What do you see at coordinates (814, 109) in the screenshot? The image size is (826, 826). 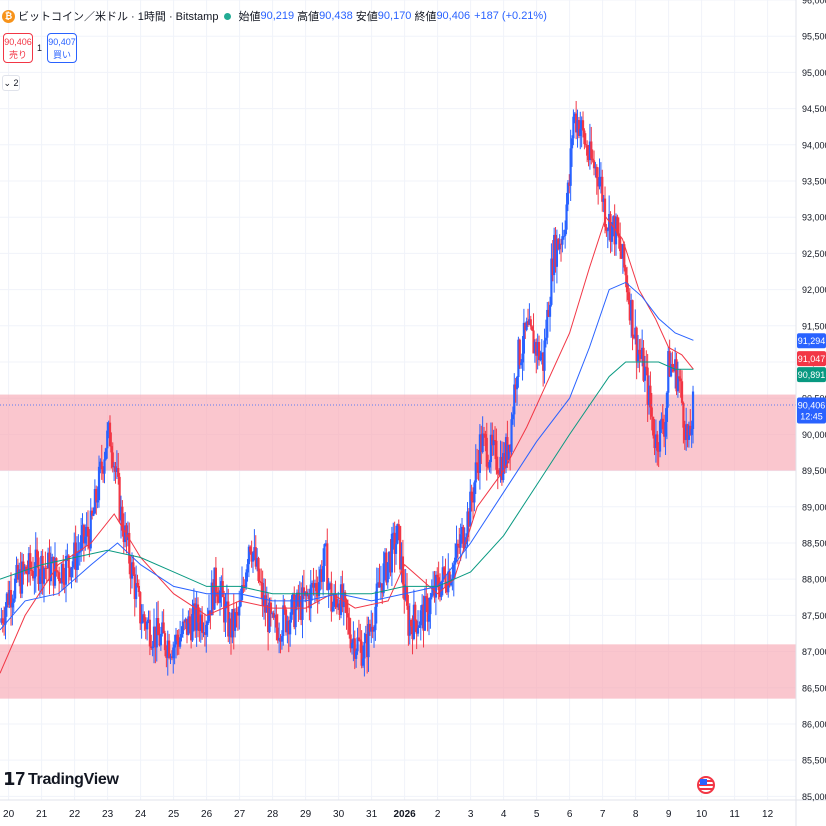 I see `y-tick-label: 94,500` at bounding box center [814, 109].